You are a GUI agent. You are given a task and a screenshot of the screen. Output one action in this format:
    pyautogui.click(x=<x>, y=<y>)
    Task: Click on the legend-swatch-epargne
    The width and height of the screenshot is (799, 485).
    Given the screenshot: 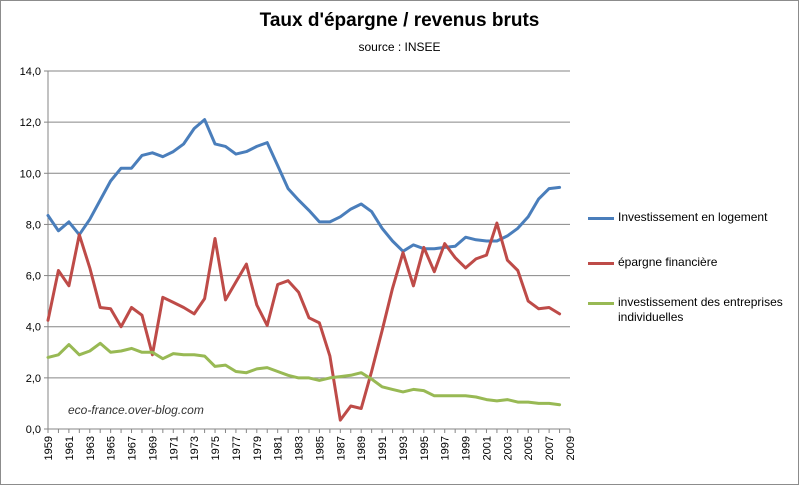 What is the action you would take?
    pyautogui.click(x=601, y=263)
    